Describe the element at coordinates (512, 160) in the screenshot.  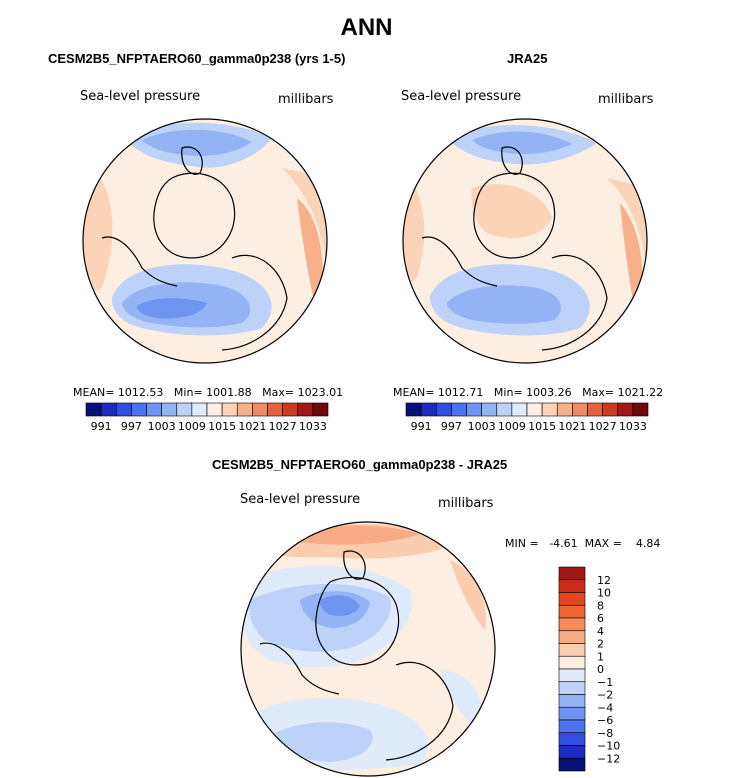
I see `panel-2-coastline-islands` at that location.